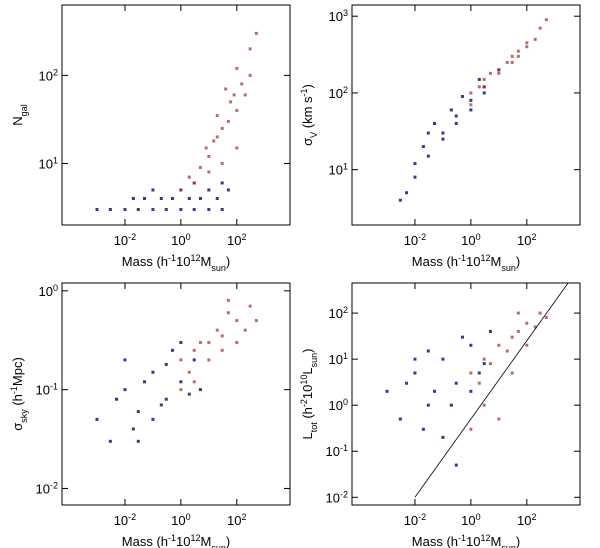 This screenshot has height=548, width=600. What do you see at coordinates (145, 261) in the screenshot?
I see `label-part: Mass (h` at bounding box center [145, 261].